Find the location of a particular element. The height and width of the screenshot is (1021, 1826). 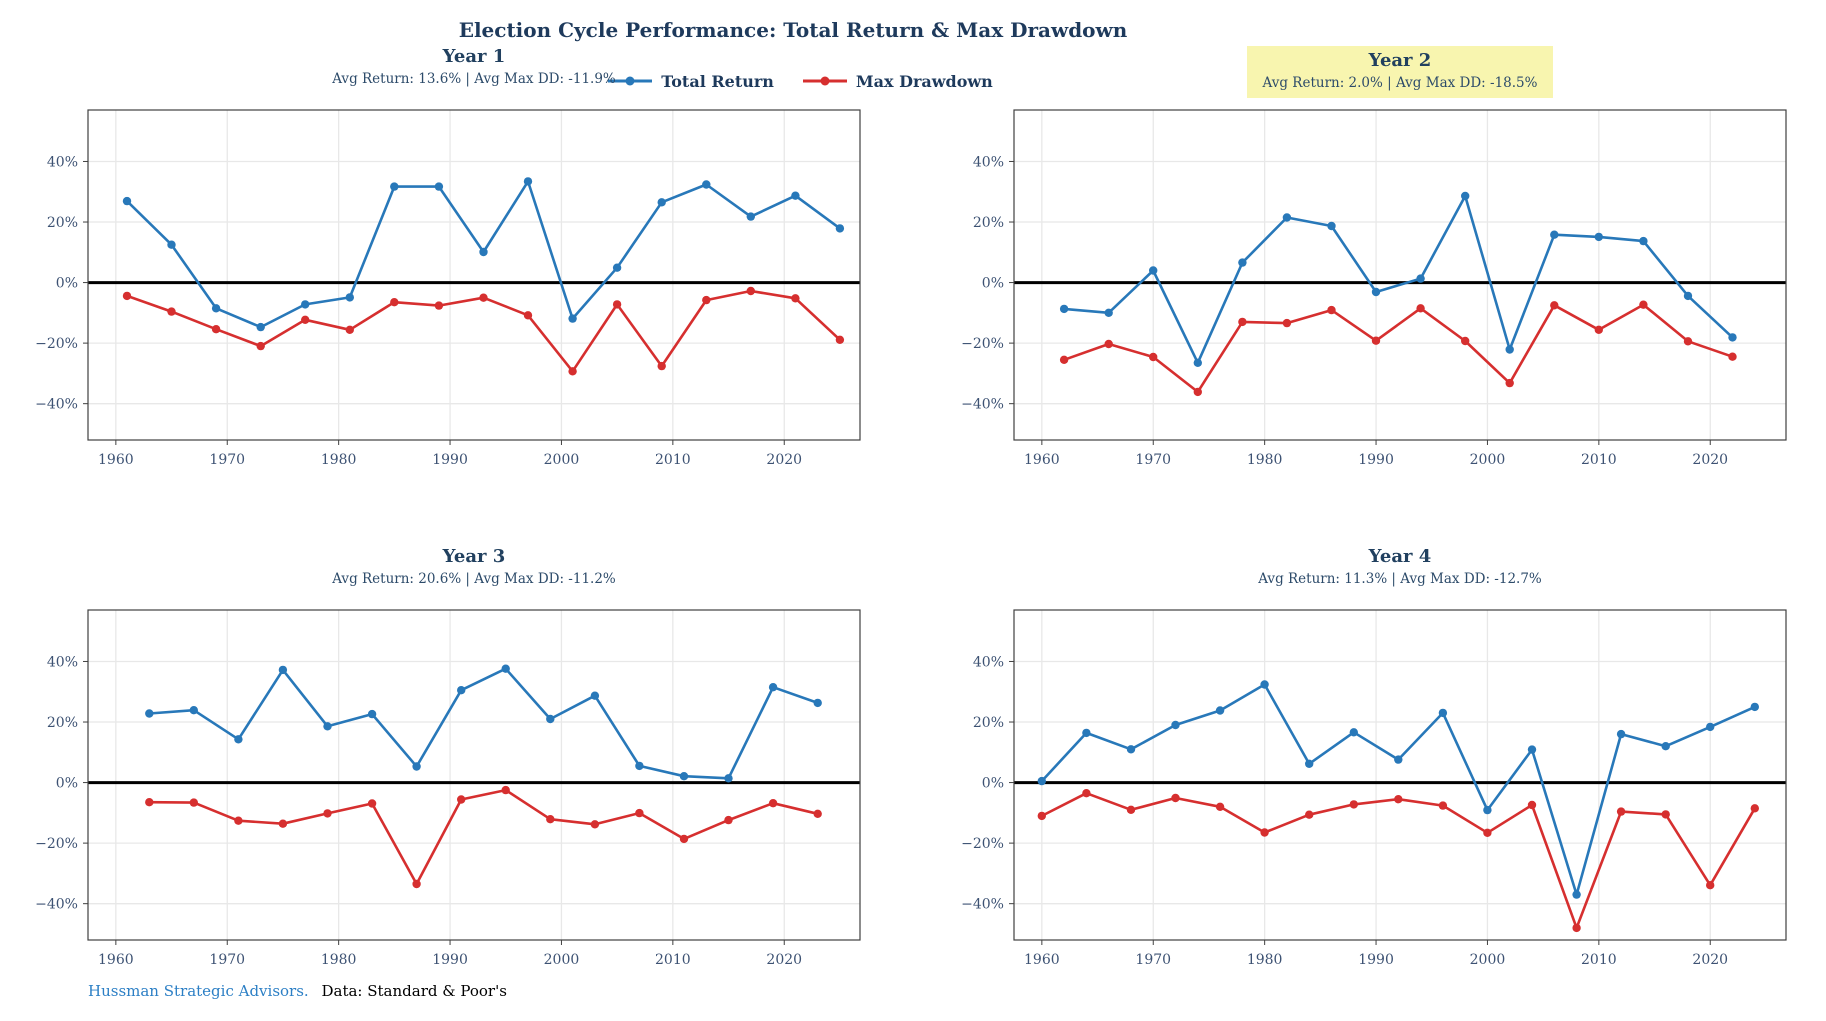

series-line-max-drawdown is located at coordinates (484, 837).